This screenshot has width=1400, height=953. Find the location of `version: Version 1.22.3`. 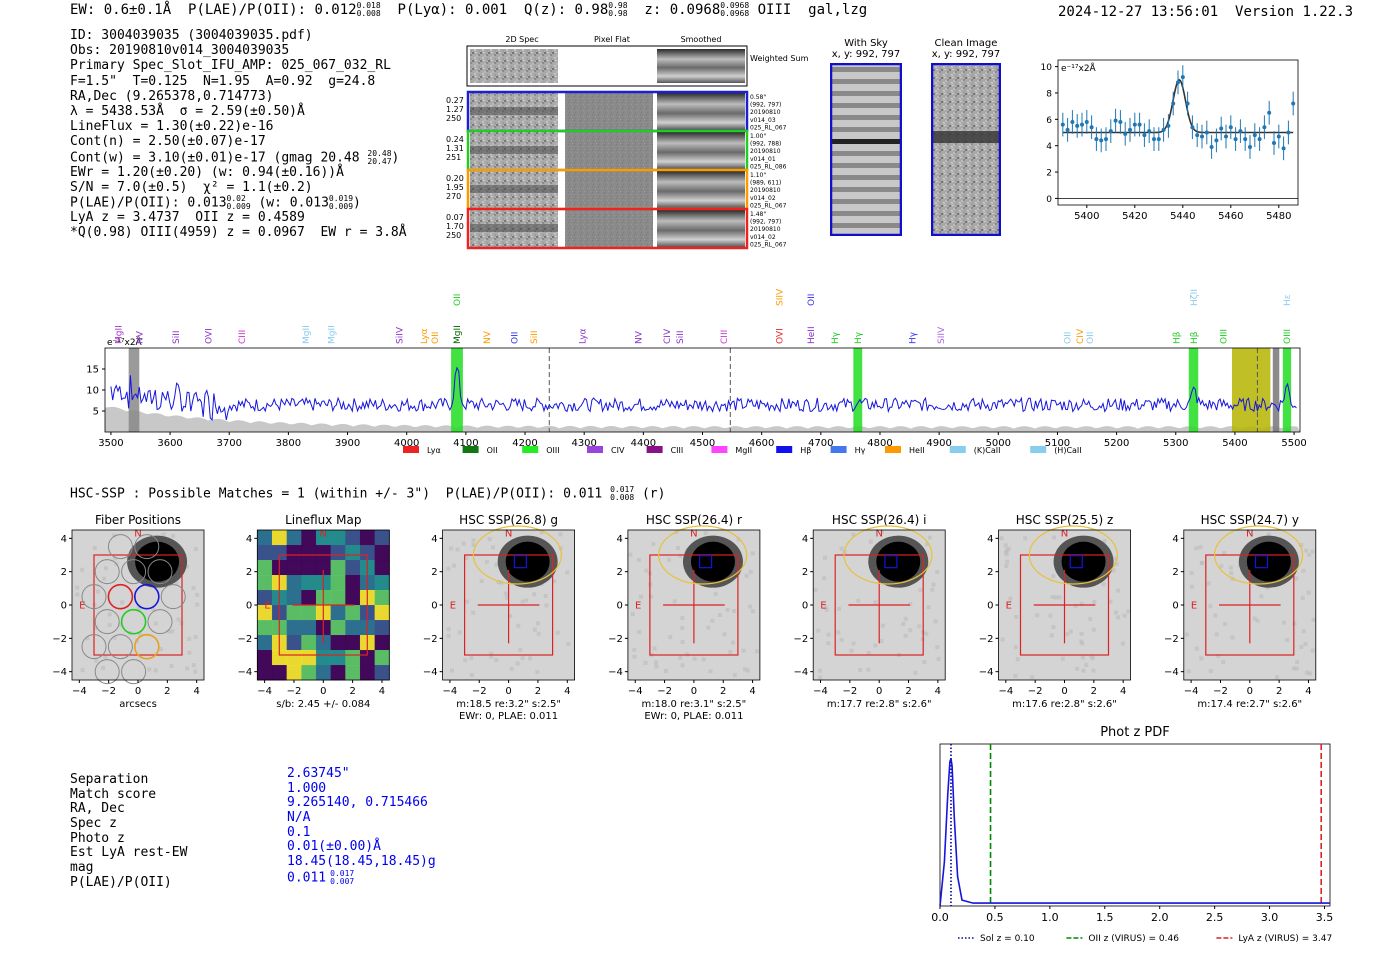

version: Version 1.22.3 is located at coordinates (1294, 12).